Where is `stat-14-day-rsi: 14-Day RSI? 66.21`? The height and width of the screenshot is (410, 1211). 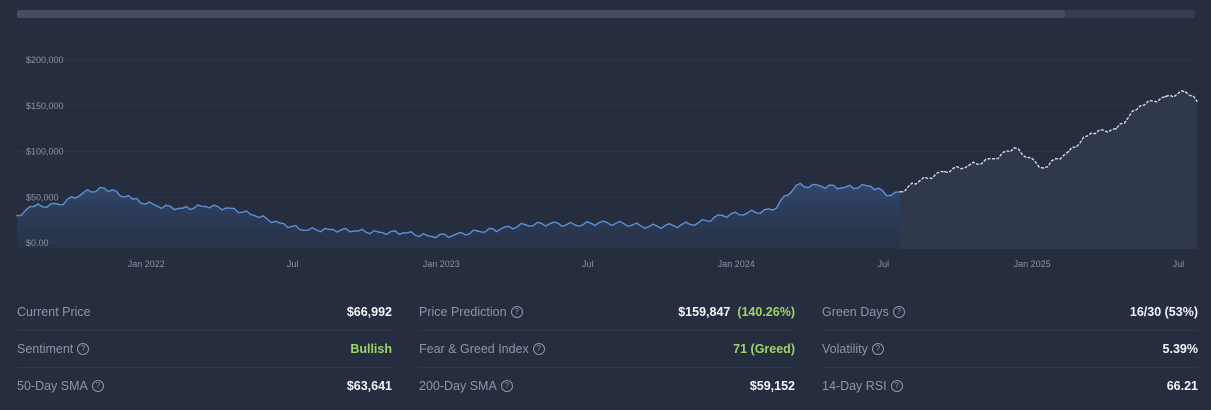 stat-14-day-rsi: 14-Day RSI? 66.21 is located at coordinates (1010, 386).